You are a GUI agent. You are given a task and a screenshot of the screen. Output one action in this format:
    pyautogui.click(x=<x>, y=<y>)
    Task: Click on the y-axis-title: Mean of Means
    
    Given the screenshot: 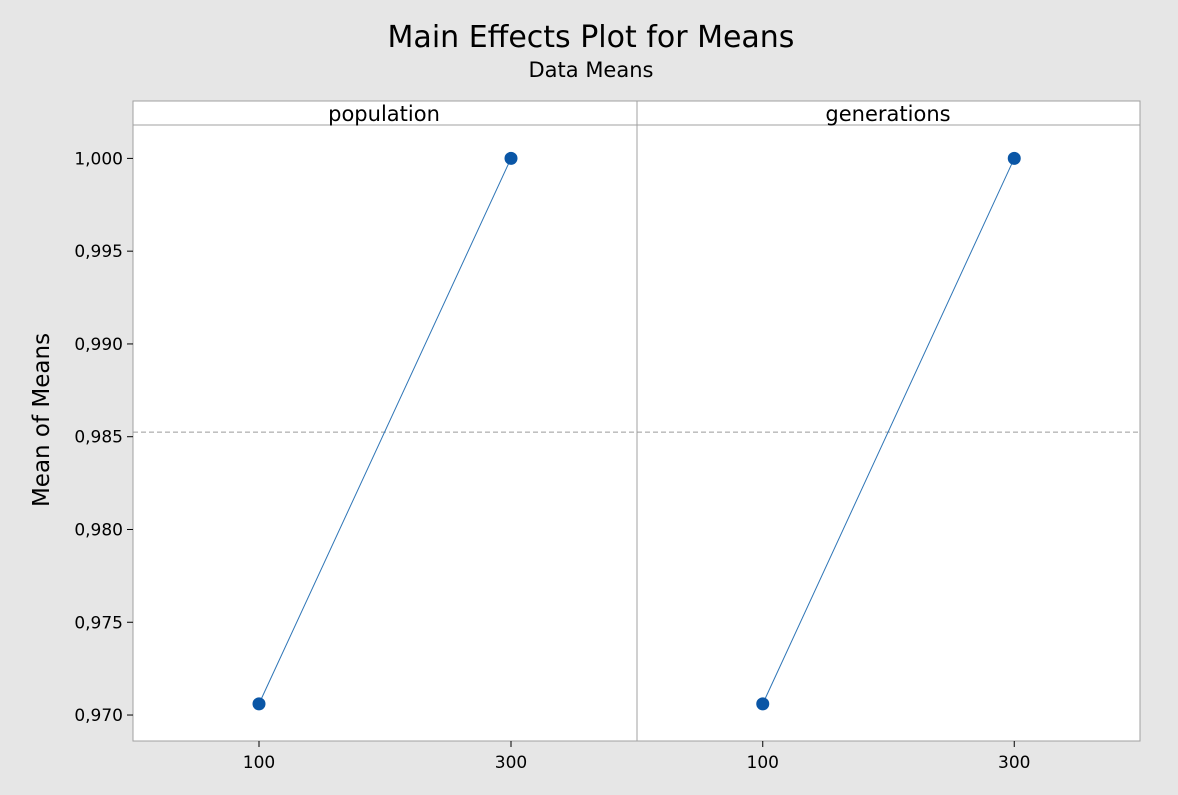 What is the action you would take?
    pyautogui.click(x=42, y=420)
    